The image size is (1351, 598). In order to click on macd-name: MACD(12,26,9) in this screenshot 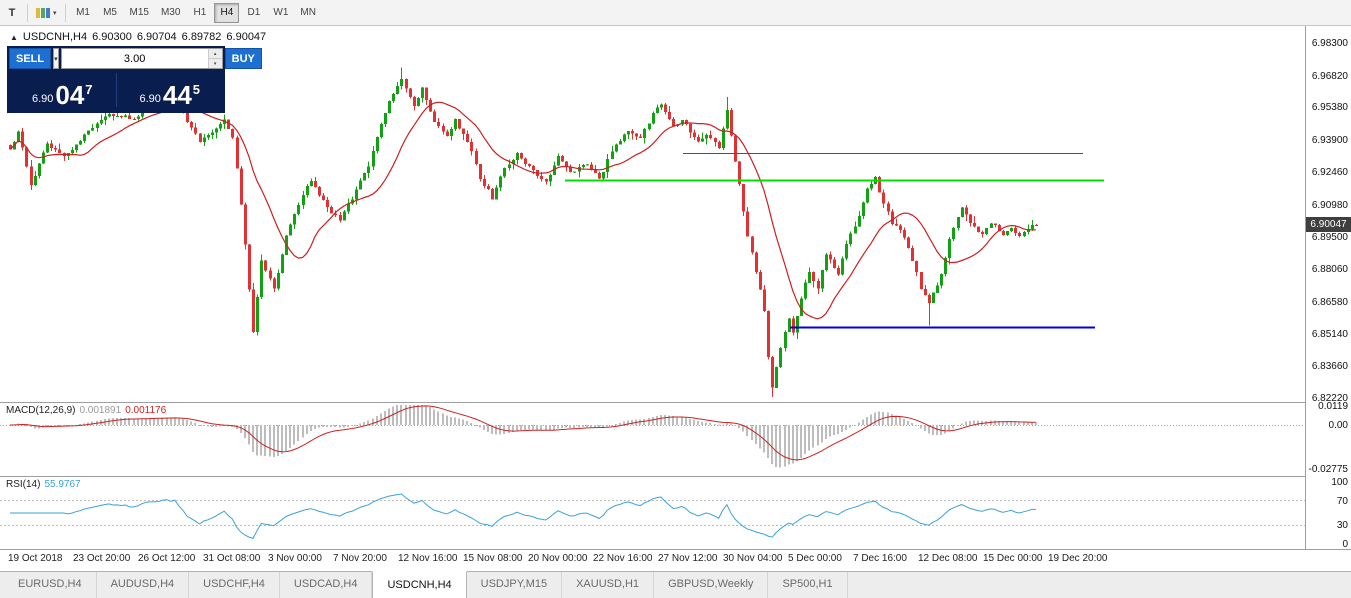, I will do `click(41, 410)`.